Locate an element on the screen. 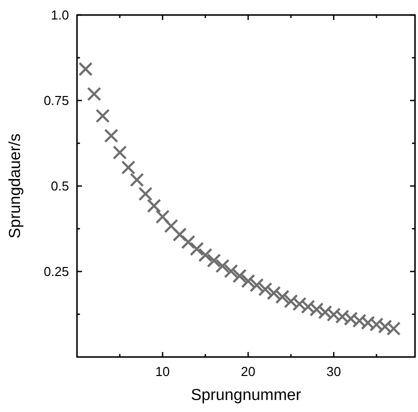  y-tick-label: 0.5 is located at coordinates (59, 186).